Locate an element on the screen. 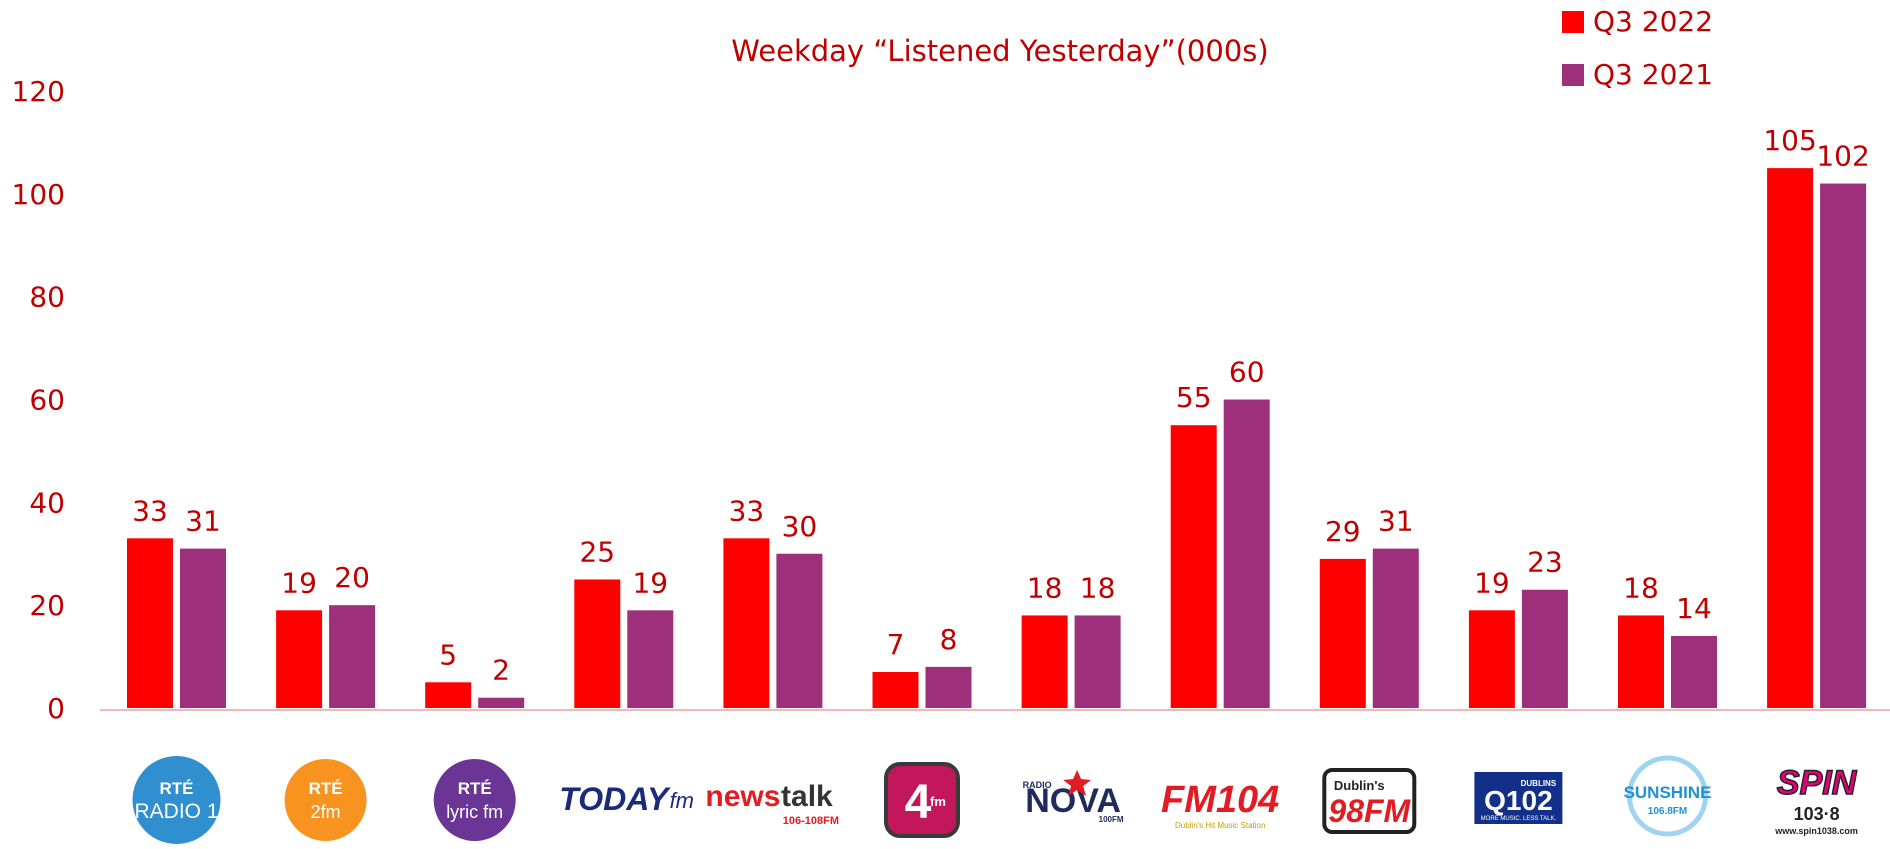  98fm-logo-frame is located at coordinates (1369, 801).